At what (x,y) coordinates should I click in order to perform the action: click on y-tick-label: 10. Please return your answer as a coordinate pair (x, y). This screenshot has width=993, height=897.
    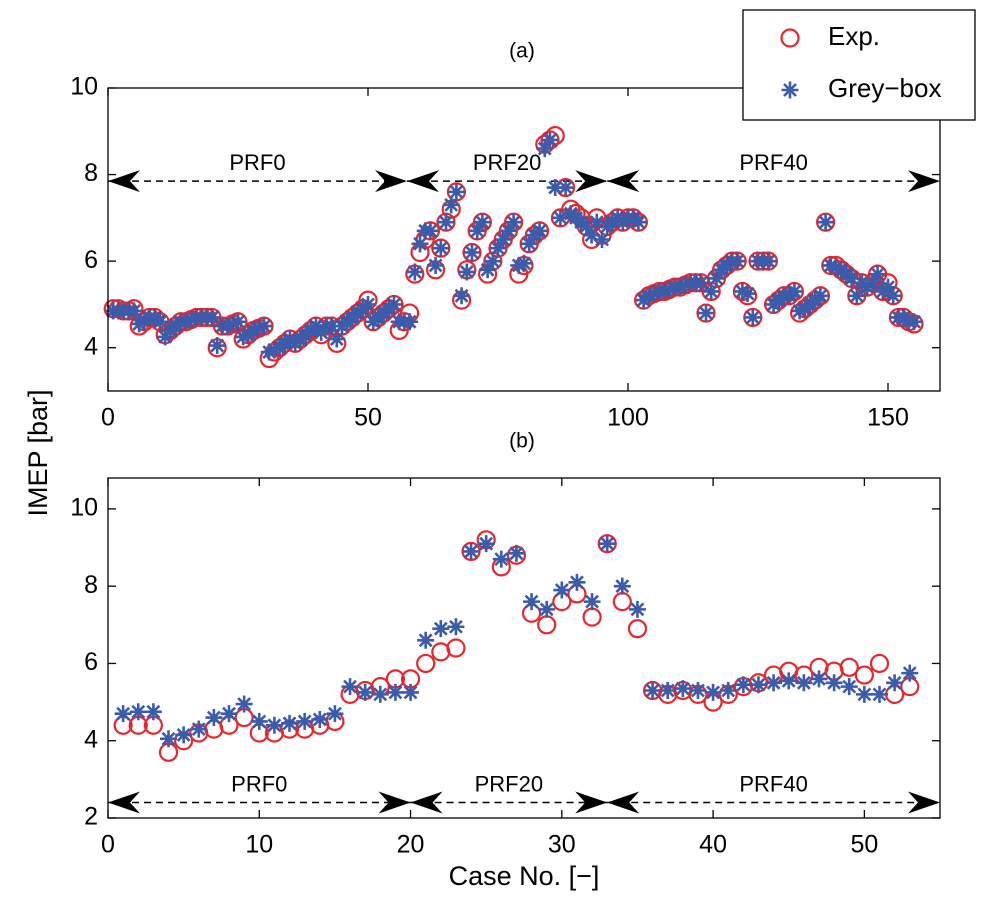
    Looking at the image, I should click on (84, 87).